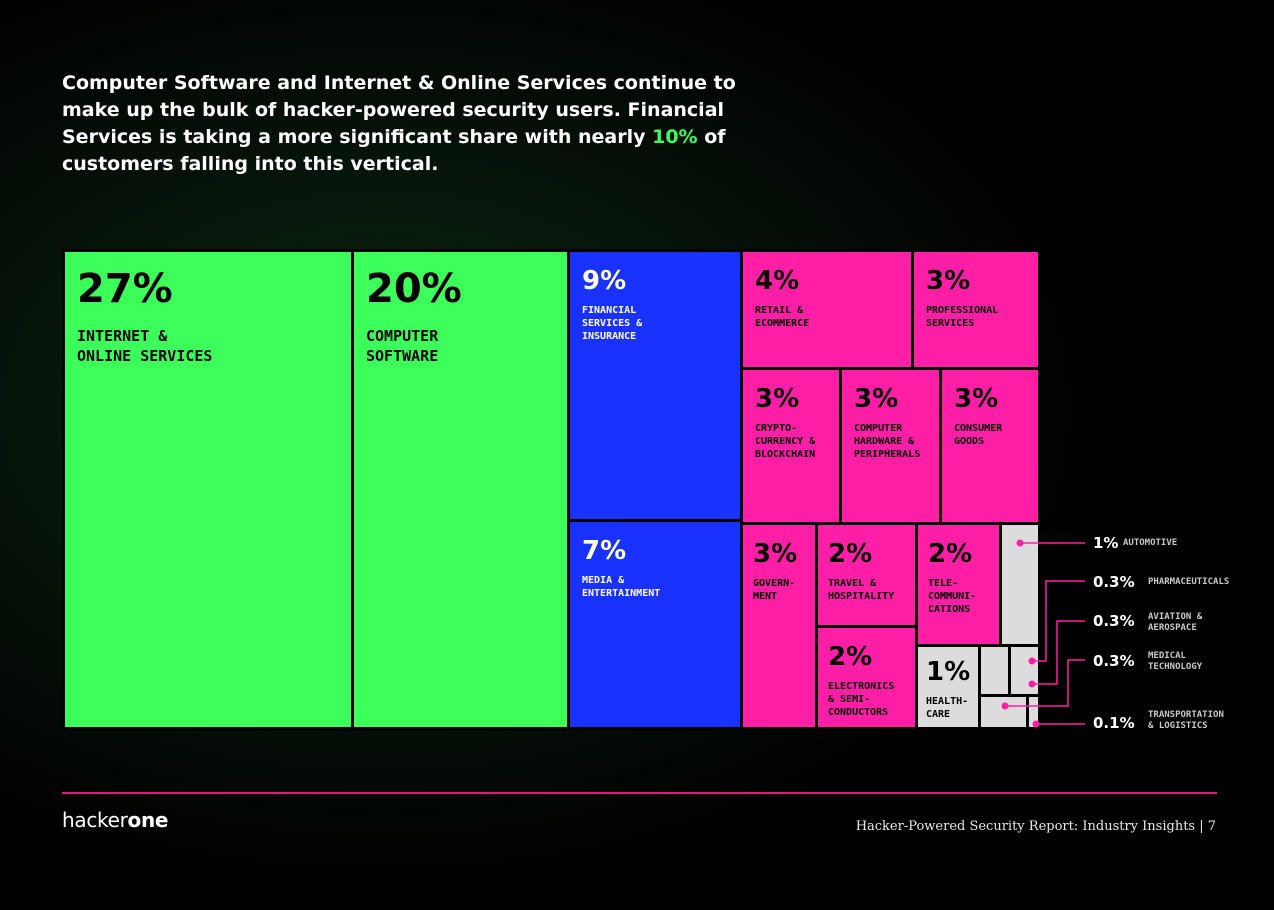  Describe the element at coordinates (866, 575) in the screenshot. I see `tile-travel: 2% TRAVEL & HOSPITALITY` at that location.